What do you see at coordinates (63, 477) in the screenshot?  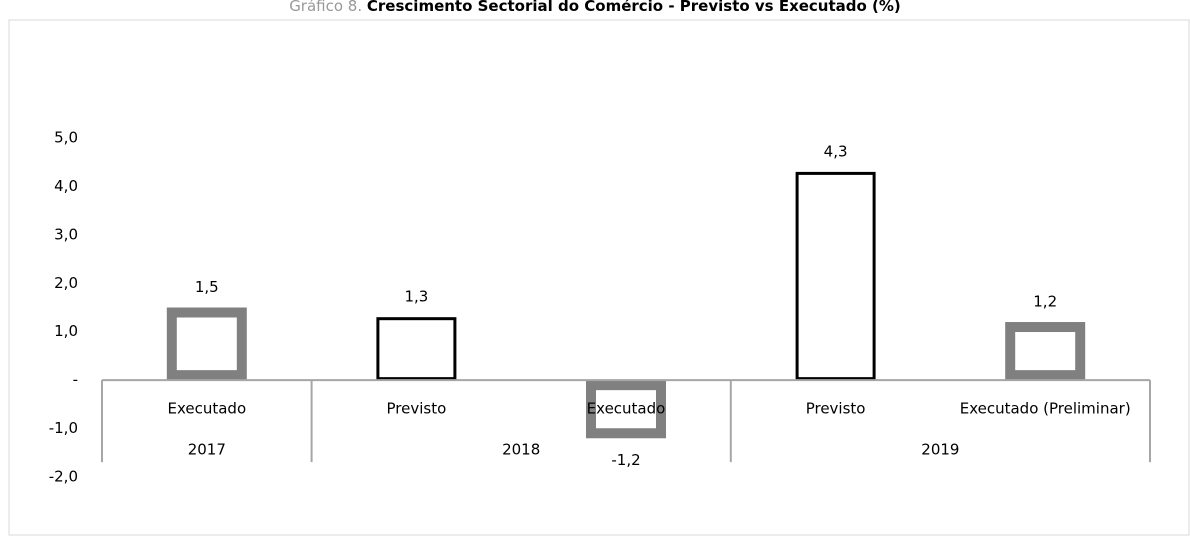 I see `y-tick-label: -2,0` at bounding box center [63, 477].